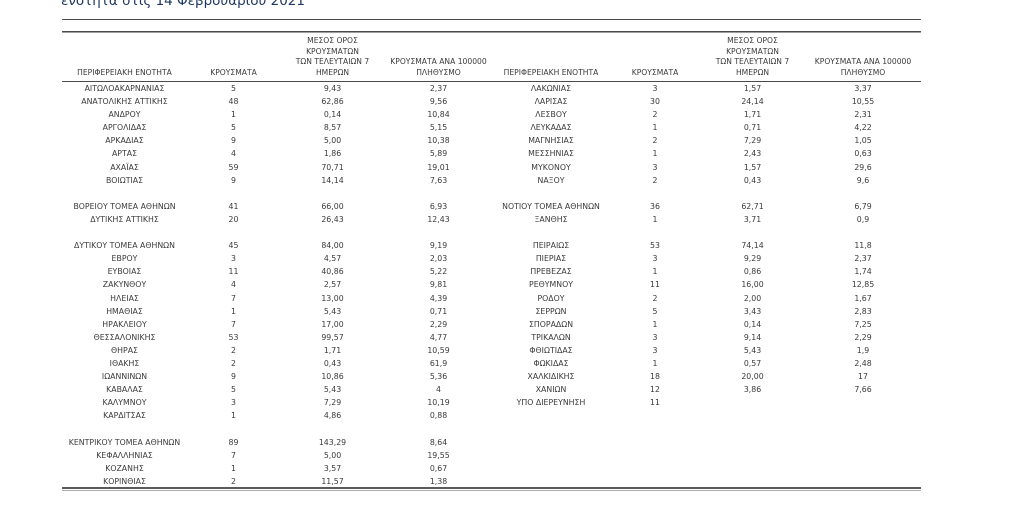 The image size is (1034, 506). Describe the element at coordinates (233, 337) in the screenshot. I see `left-cases-cell: 53` at that location.